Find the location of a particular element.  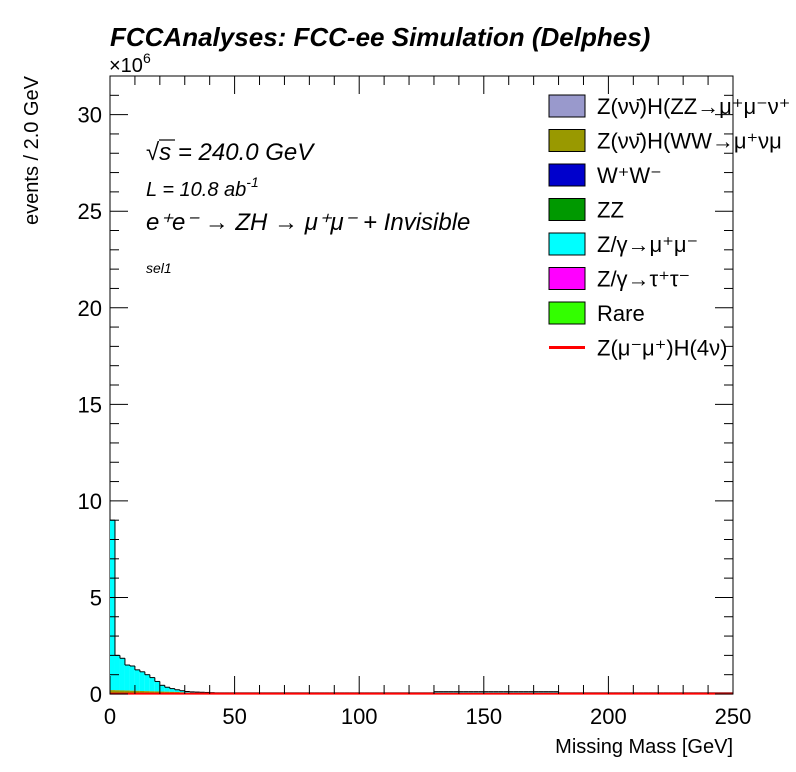

legend-label: Z/γ→τ⁺τ⁻ is located at coordinates (643, 279).